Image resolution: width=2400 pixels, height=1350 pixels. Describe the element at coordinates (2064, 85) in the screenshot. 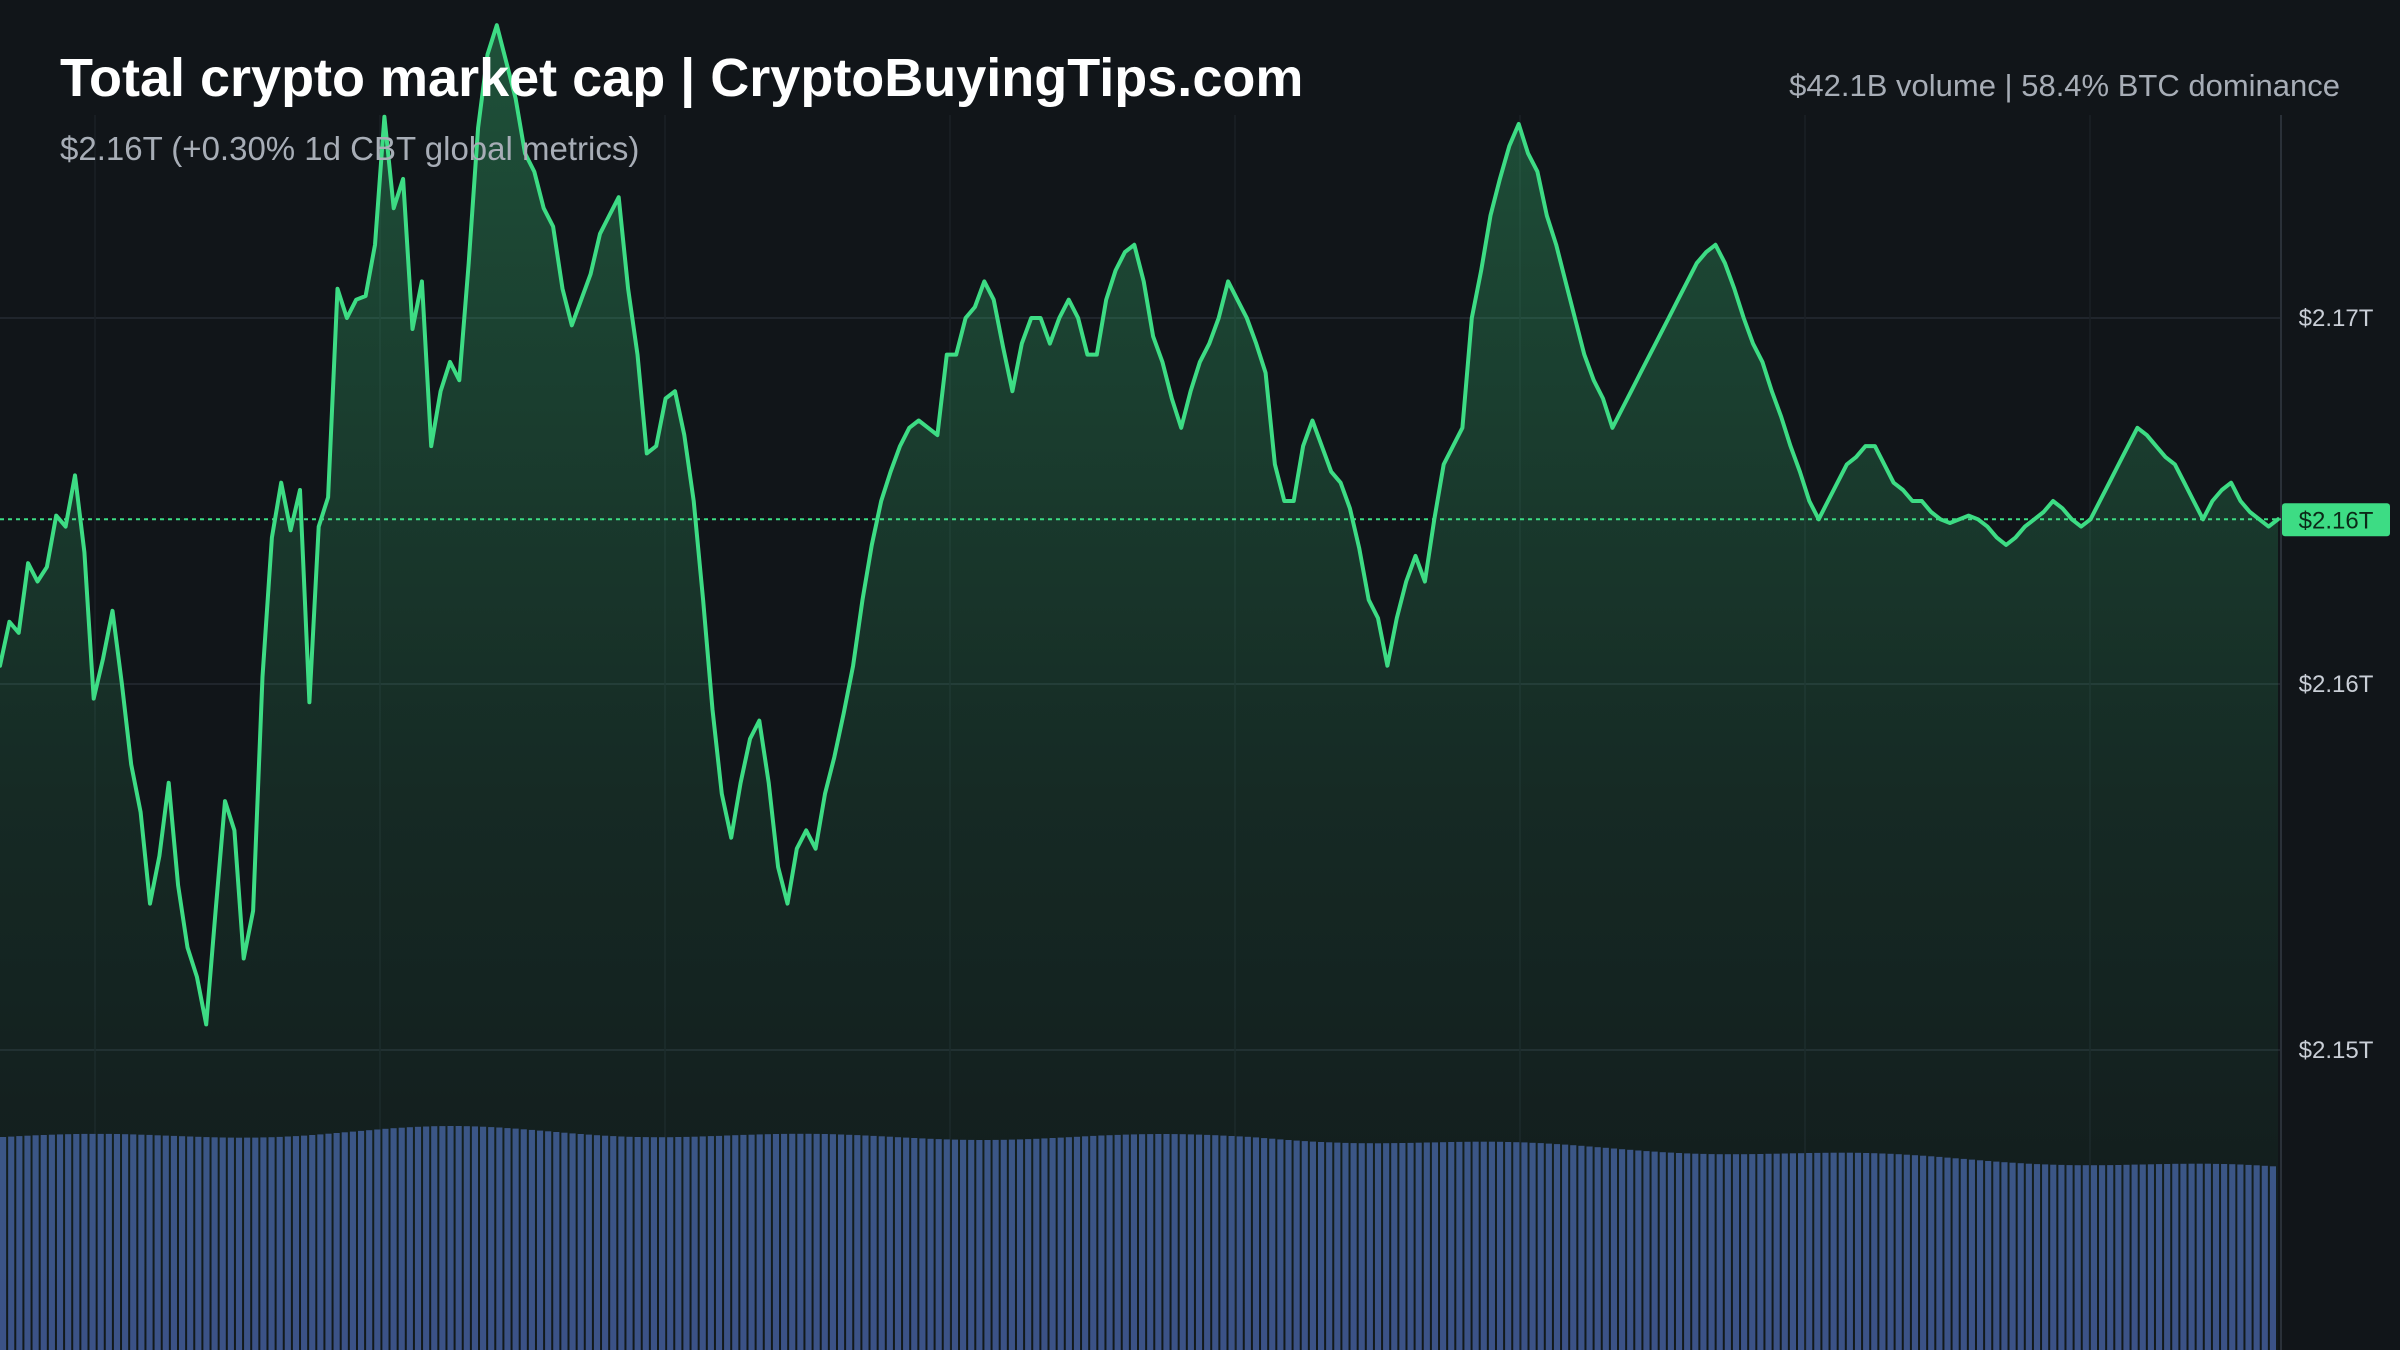

I see `volume-dominance-stats: $42.1B volume | 58.4% BTC dominance` at that location.